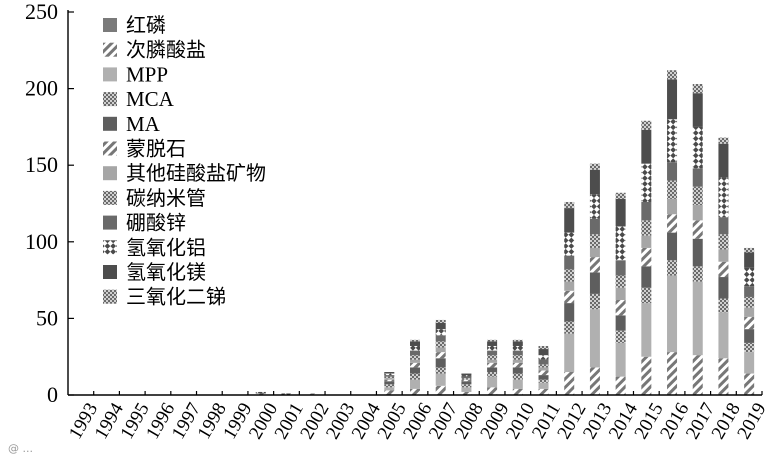 This screenshot has width=771, height=461. What do you see at coordinates (749, 336) in the screenshot?
I see `bar-segment-2019-s4` at bounding box center [749, 336].